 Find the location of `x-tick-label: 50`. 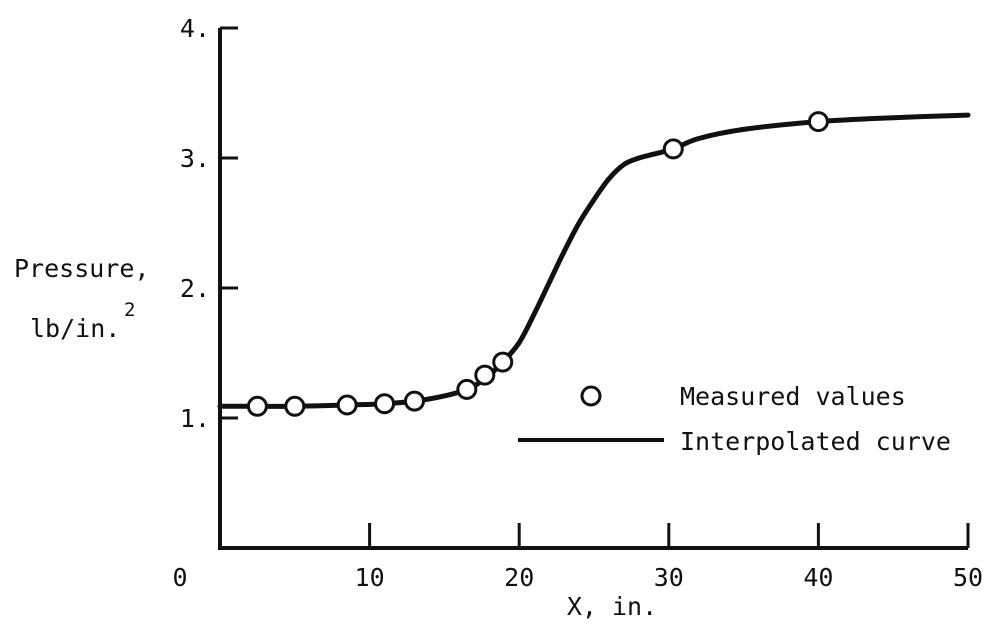

x-tick-label: 50 is located at coordinates (968, 577).